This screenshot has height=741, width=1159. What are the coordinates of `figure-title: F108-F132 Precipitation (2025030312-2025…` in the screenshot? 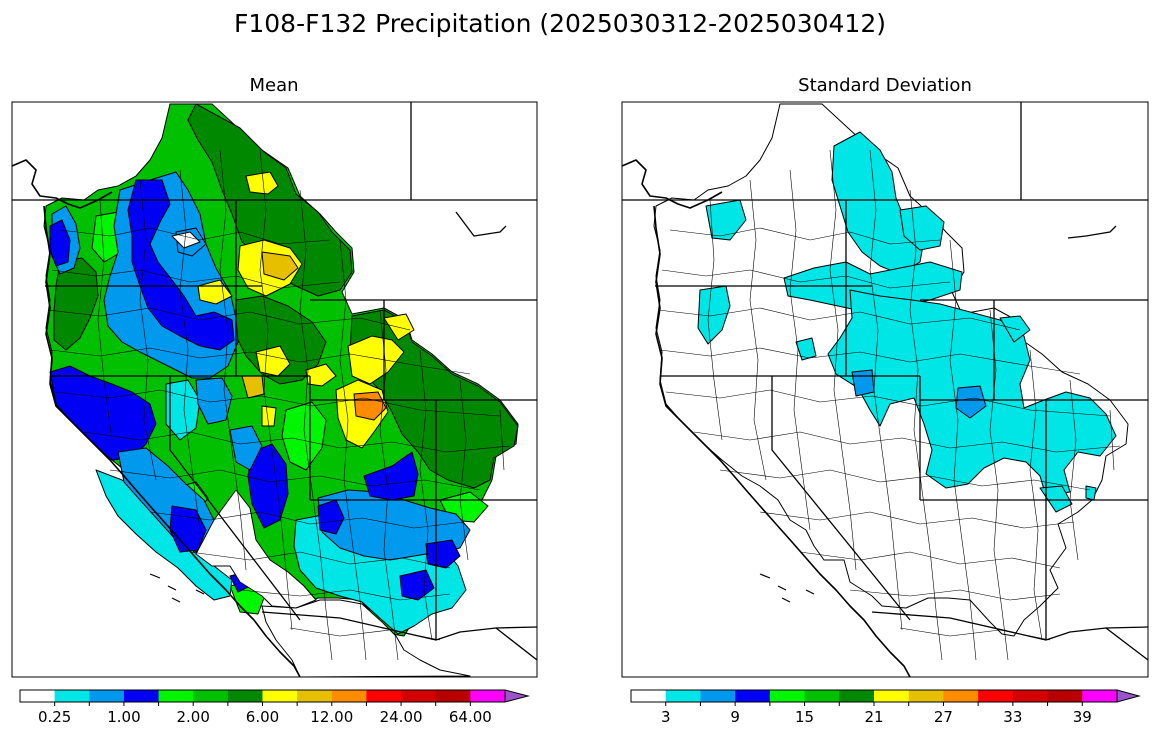 It's located at (560, 23).